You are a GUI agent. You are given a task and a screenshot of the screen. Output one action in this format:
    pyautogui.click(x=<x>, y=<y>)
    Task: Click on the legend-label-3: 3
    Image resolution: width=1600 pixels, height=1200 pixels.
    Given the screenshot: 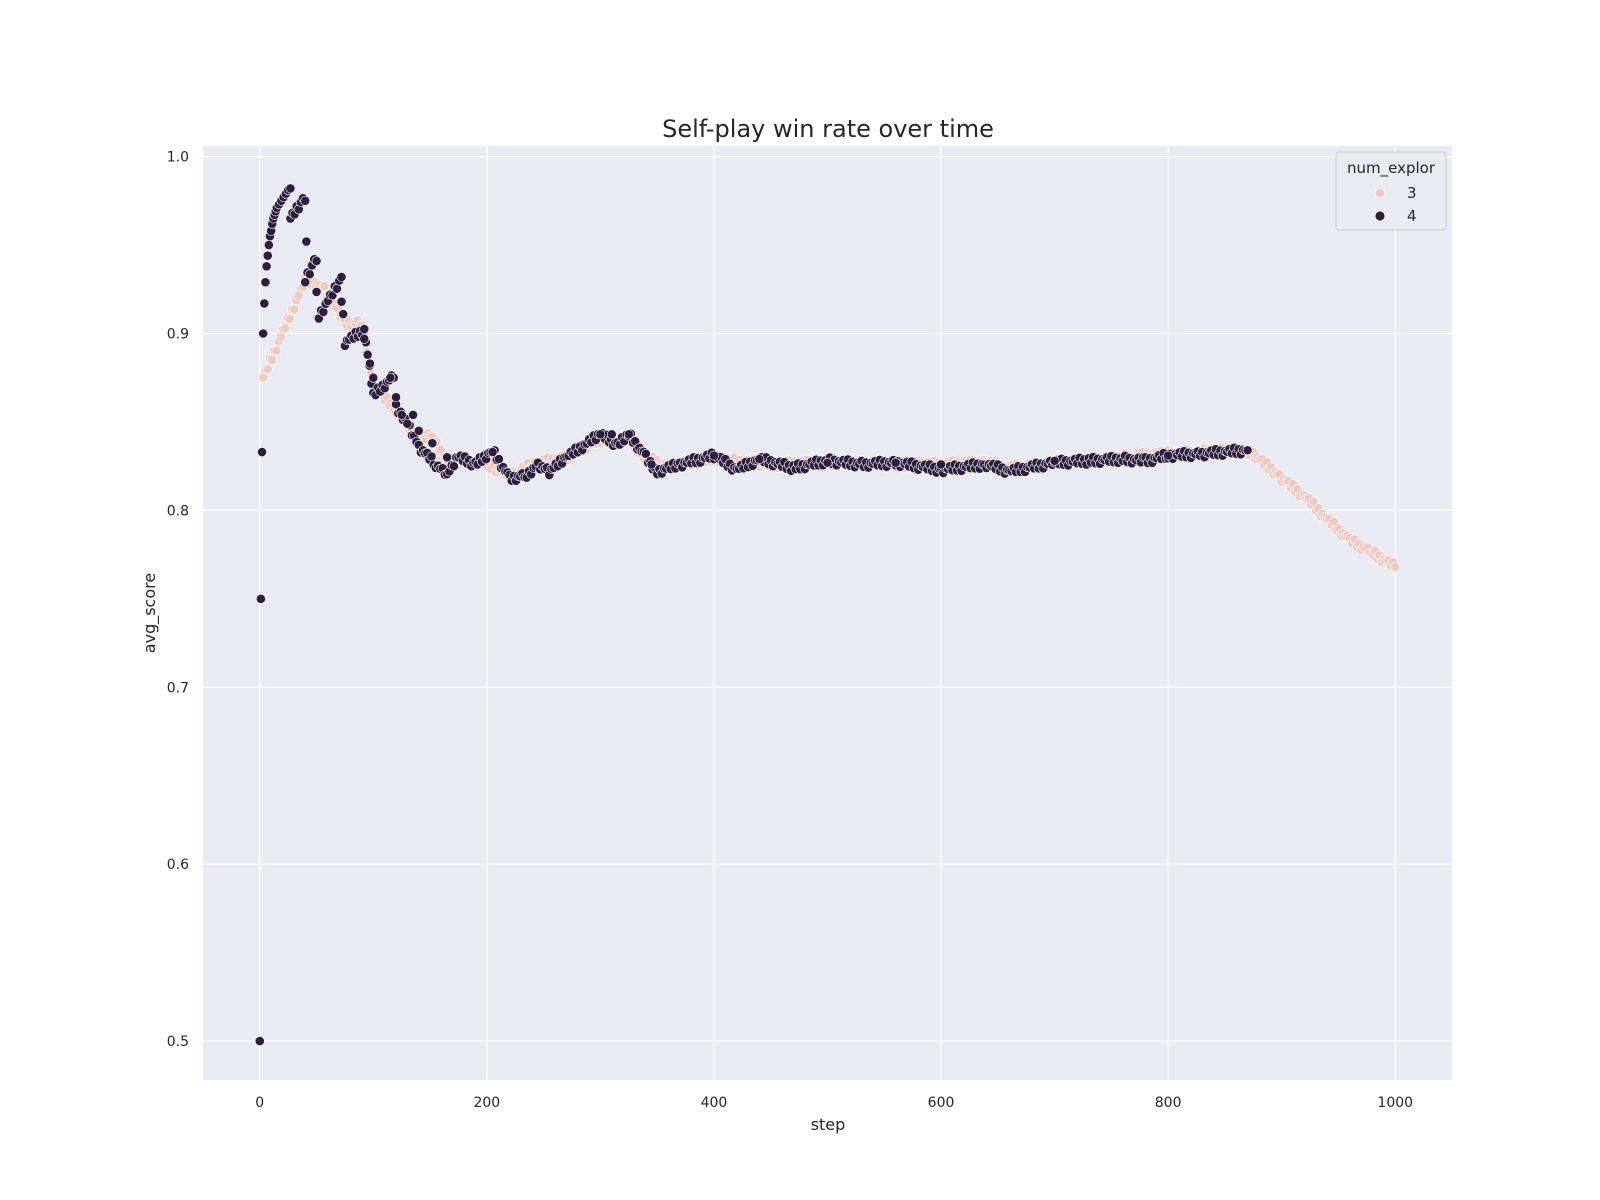 What is the action you would take?
    pyautogui.click(x=1412, y=193)
    